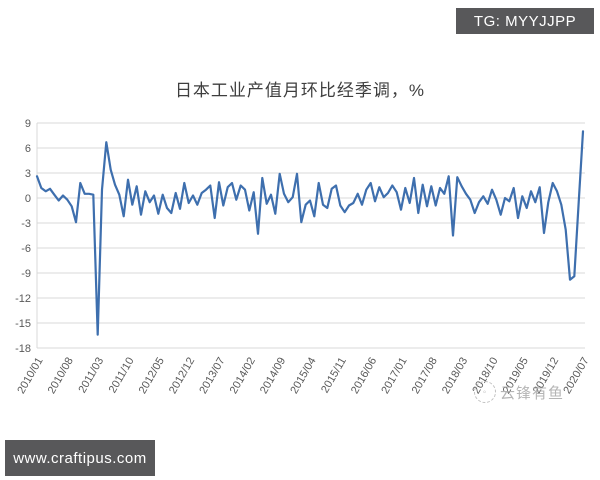  What do you see at coordinates (300, 90) in the screenshot?
I see `chart-title: 日本工业产值月环比经季调，%` at bounding box center [300, 90].